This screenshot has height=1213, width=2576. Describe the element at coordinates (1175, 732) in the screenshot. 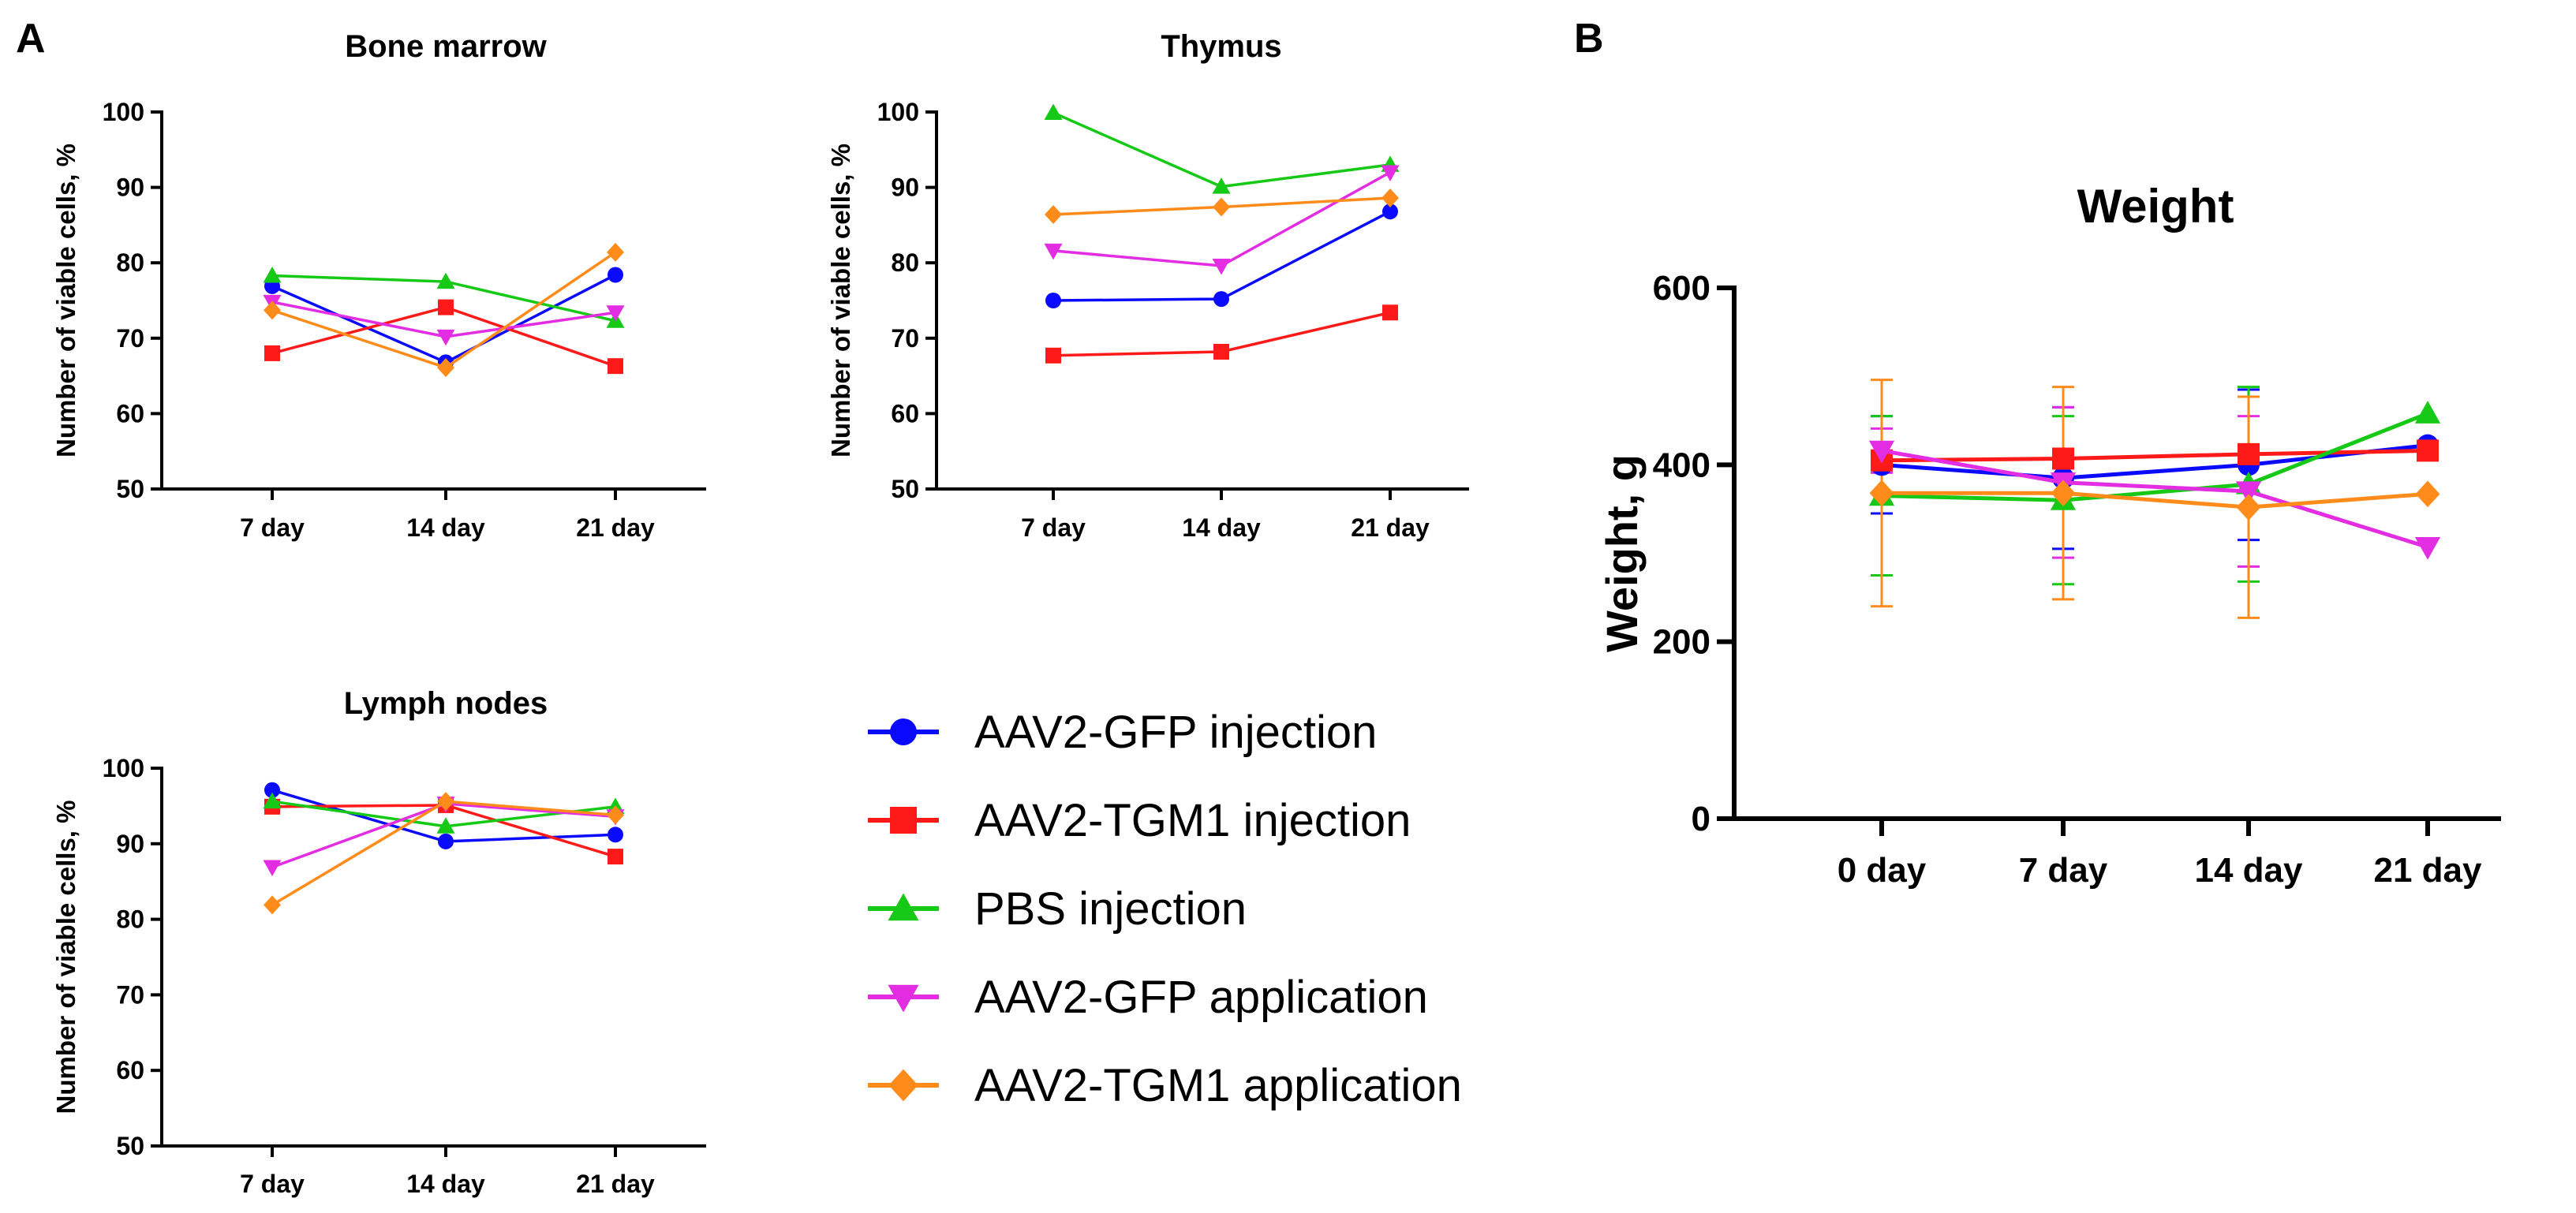

I see `legend-label: AAV2-GFP injection` at that location.